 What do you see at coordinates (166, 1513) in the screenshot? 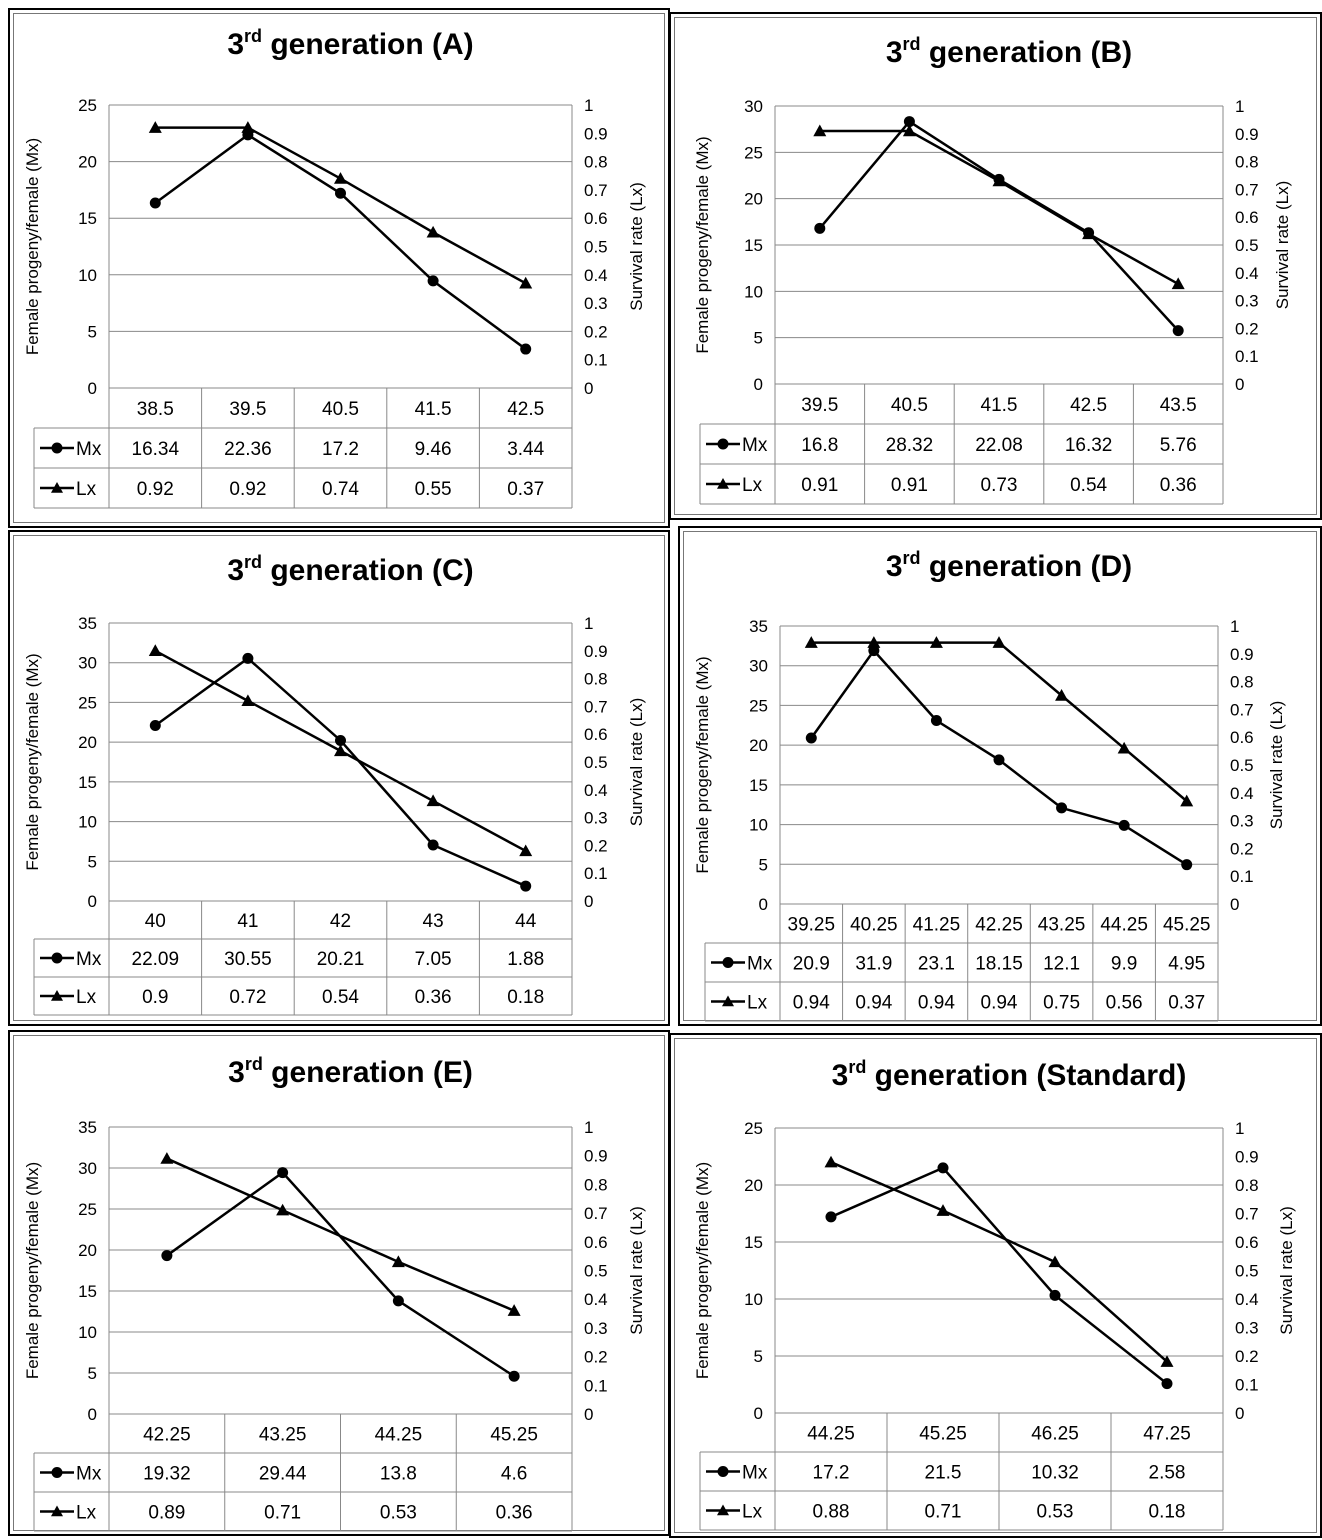
I see `data-table-cell: 0.89` at bounding box center [166, 1513].